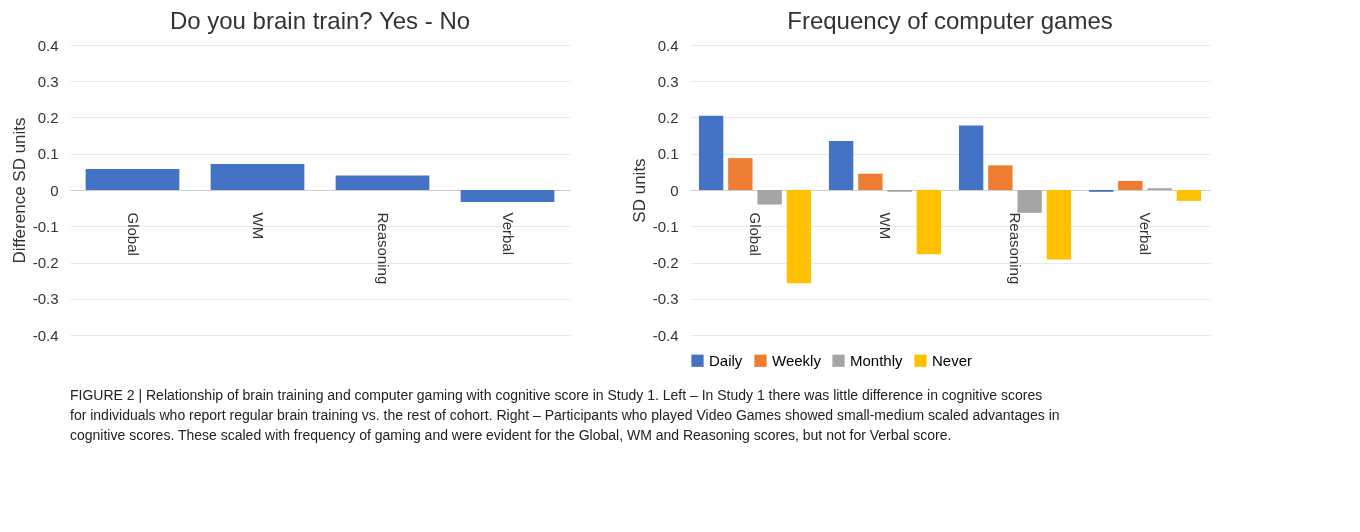 The width and height of the screenshot is (1360, 532). I want to click on y-axis-title: SD units, so click(639, 190).